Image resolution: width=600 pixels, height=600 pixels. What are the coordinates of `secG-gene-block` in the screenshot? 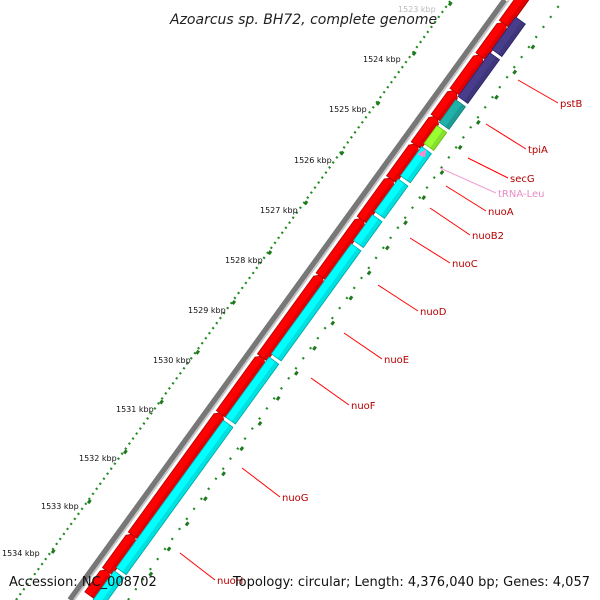 It's located at (435, 138).